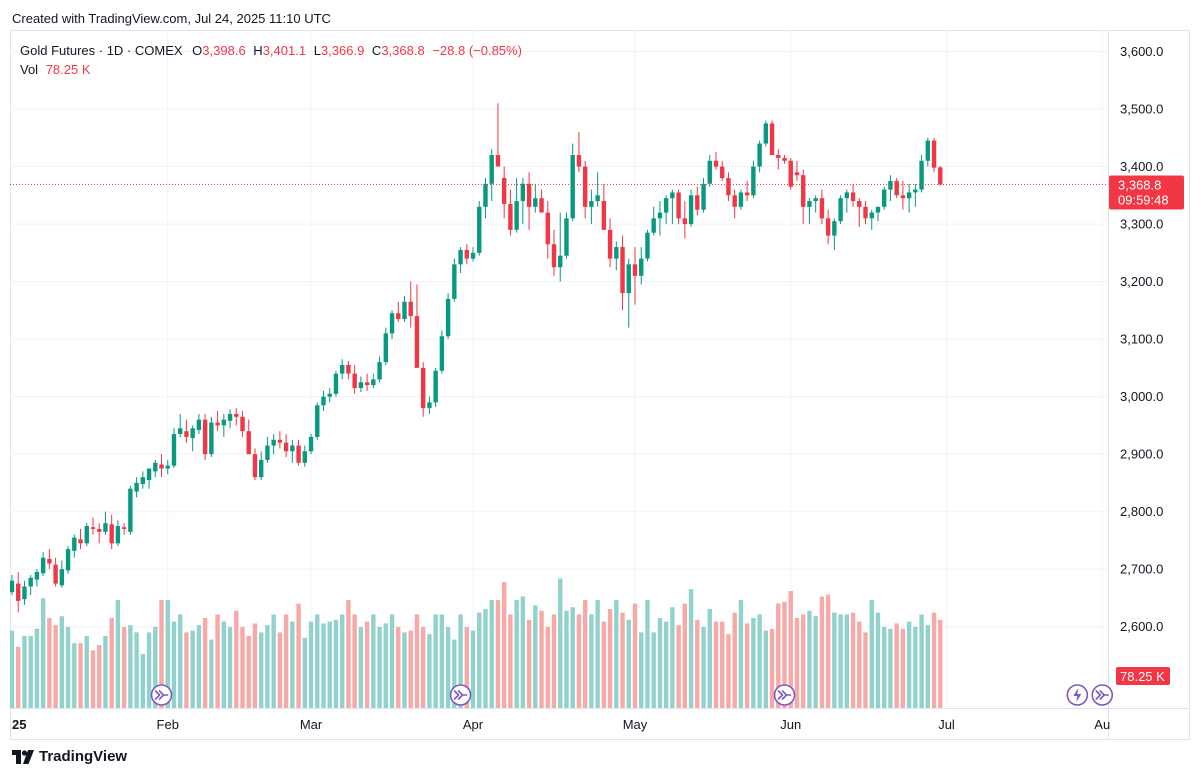 Image resolution: width=1200 pixels, height=779 pixels. What do you see at coordinates (69, 756) in the screenshot?
I see `tradingview-brand: TradingView` at bounding box center [69, 756].